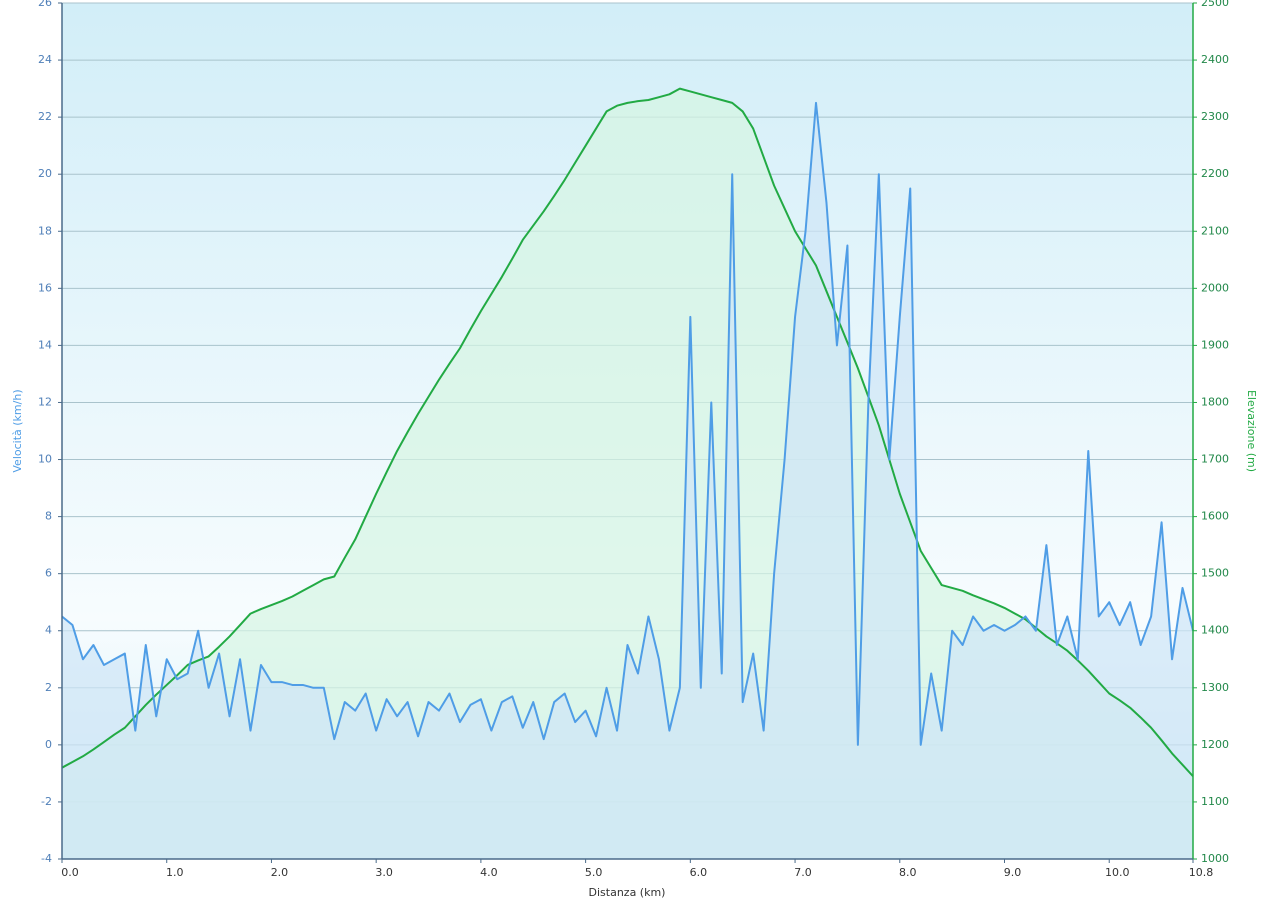 The width and height of the screenshot is (1269, 911). Describe the element at coordinates (48, 516) in the screenshot. I see `y-tick-label: 8` at that location.